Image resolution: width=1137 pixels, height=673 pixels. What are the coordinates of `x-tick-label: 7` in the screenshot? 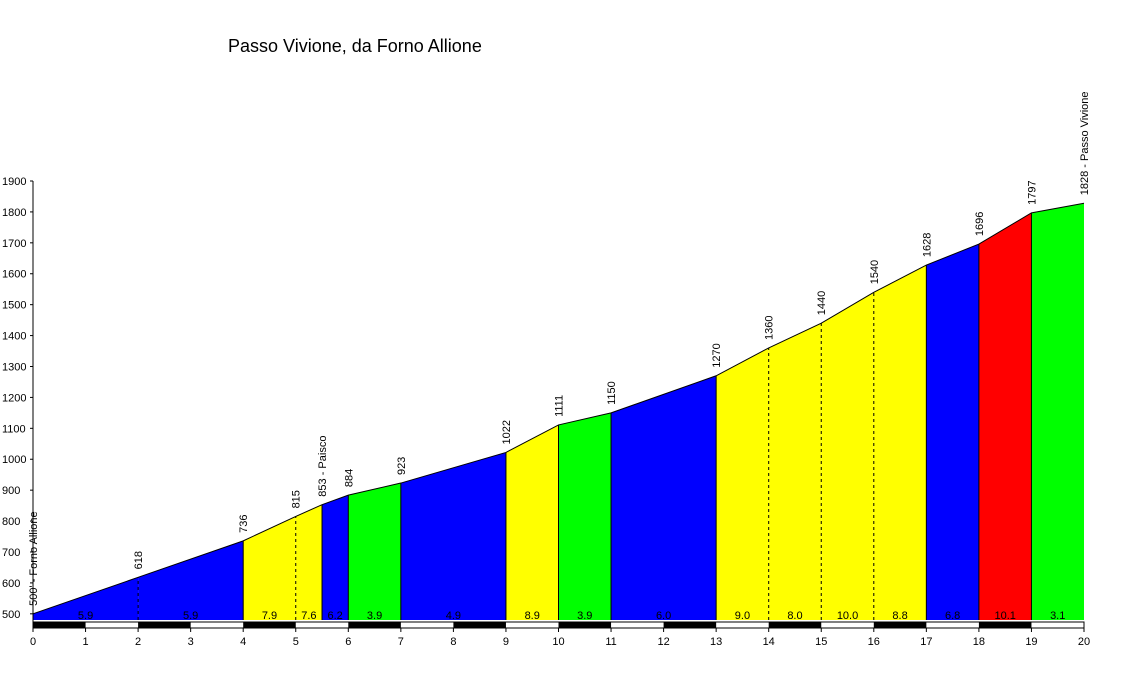 It's located at (401, 642).